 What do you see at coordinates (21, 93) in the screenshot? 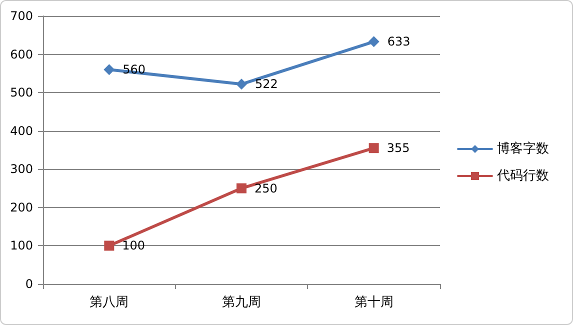
I see `y-tick-label: 500` at bounding box center [21, 93].